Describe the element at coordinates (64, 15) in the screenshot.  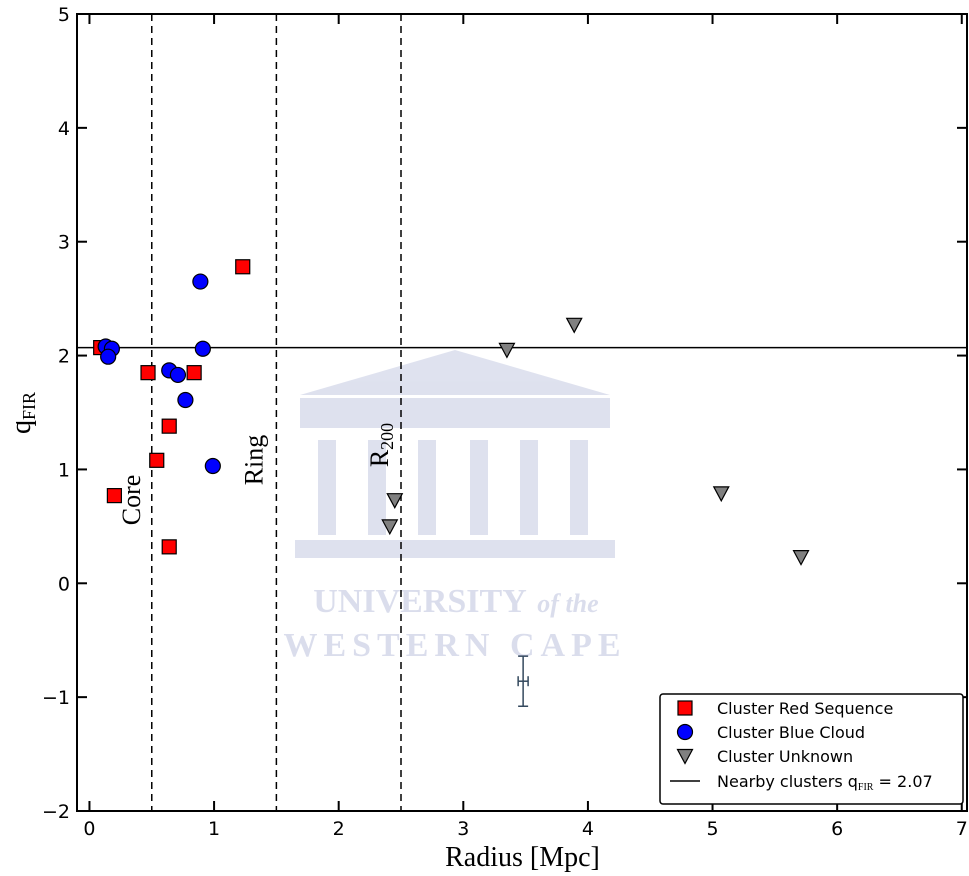
I see `y-tick-label: 5` at that location.